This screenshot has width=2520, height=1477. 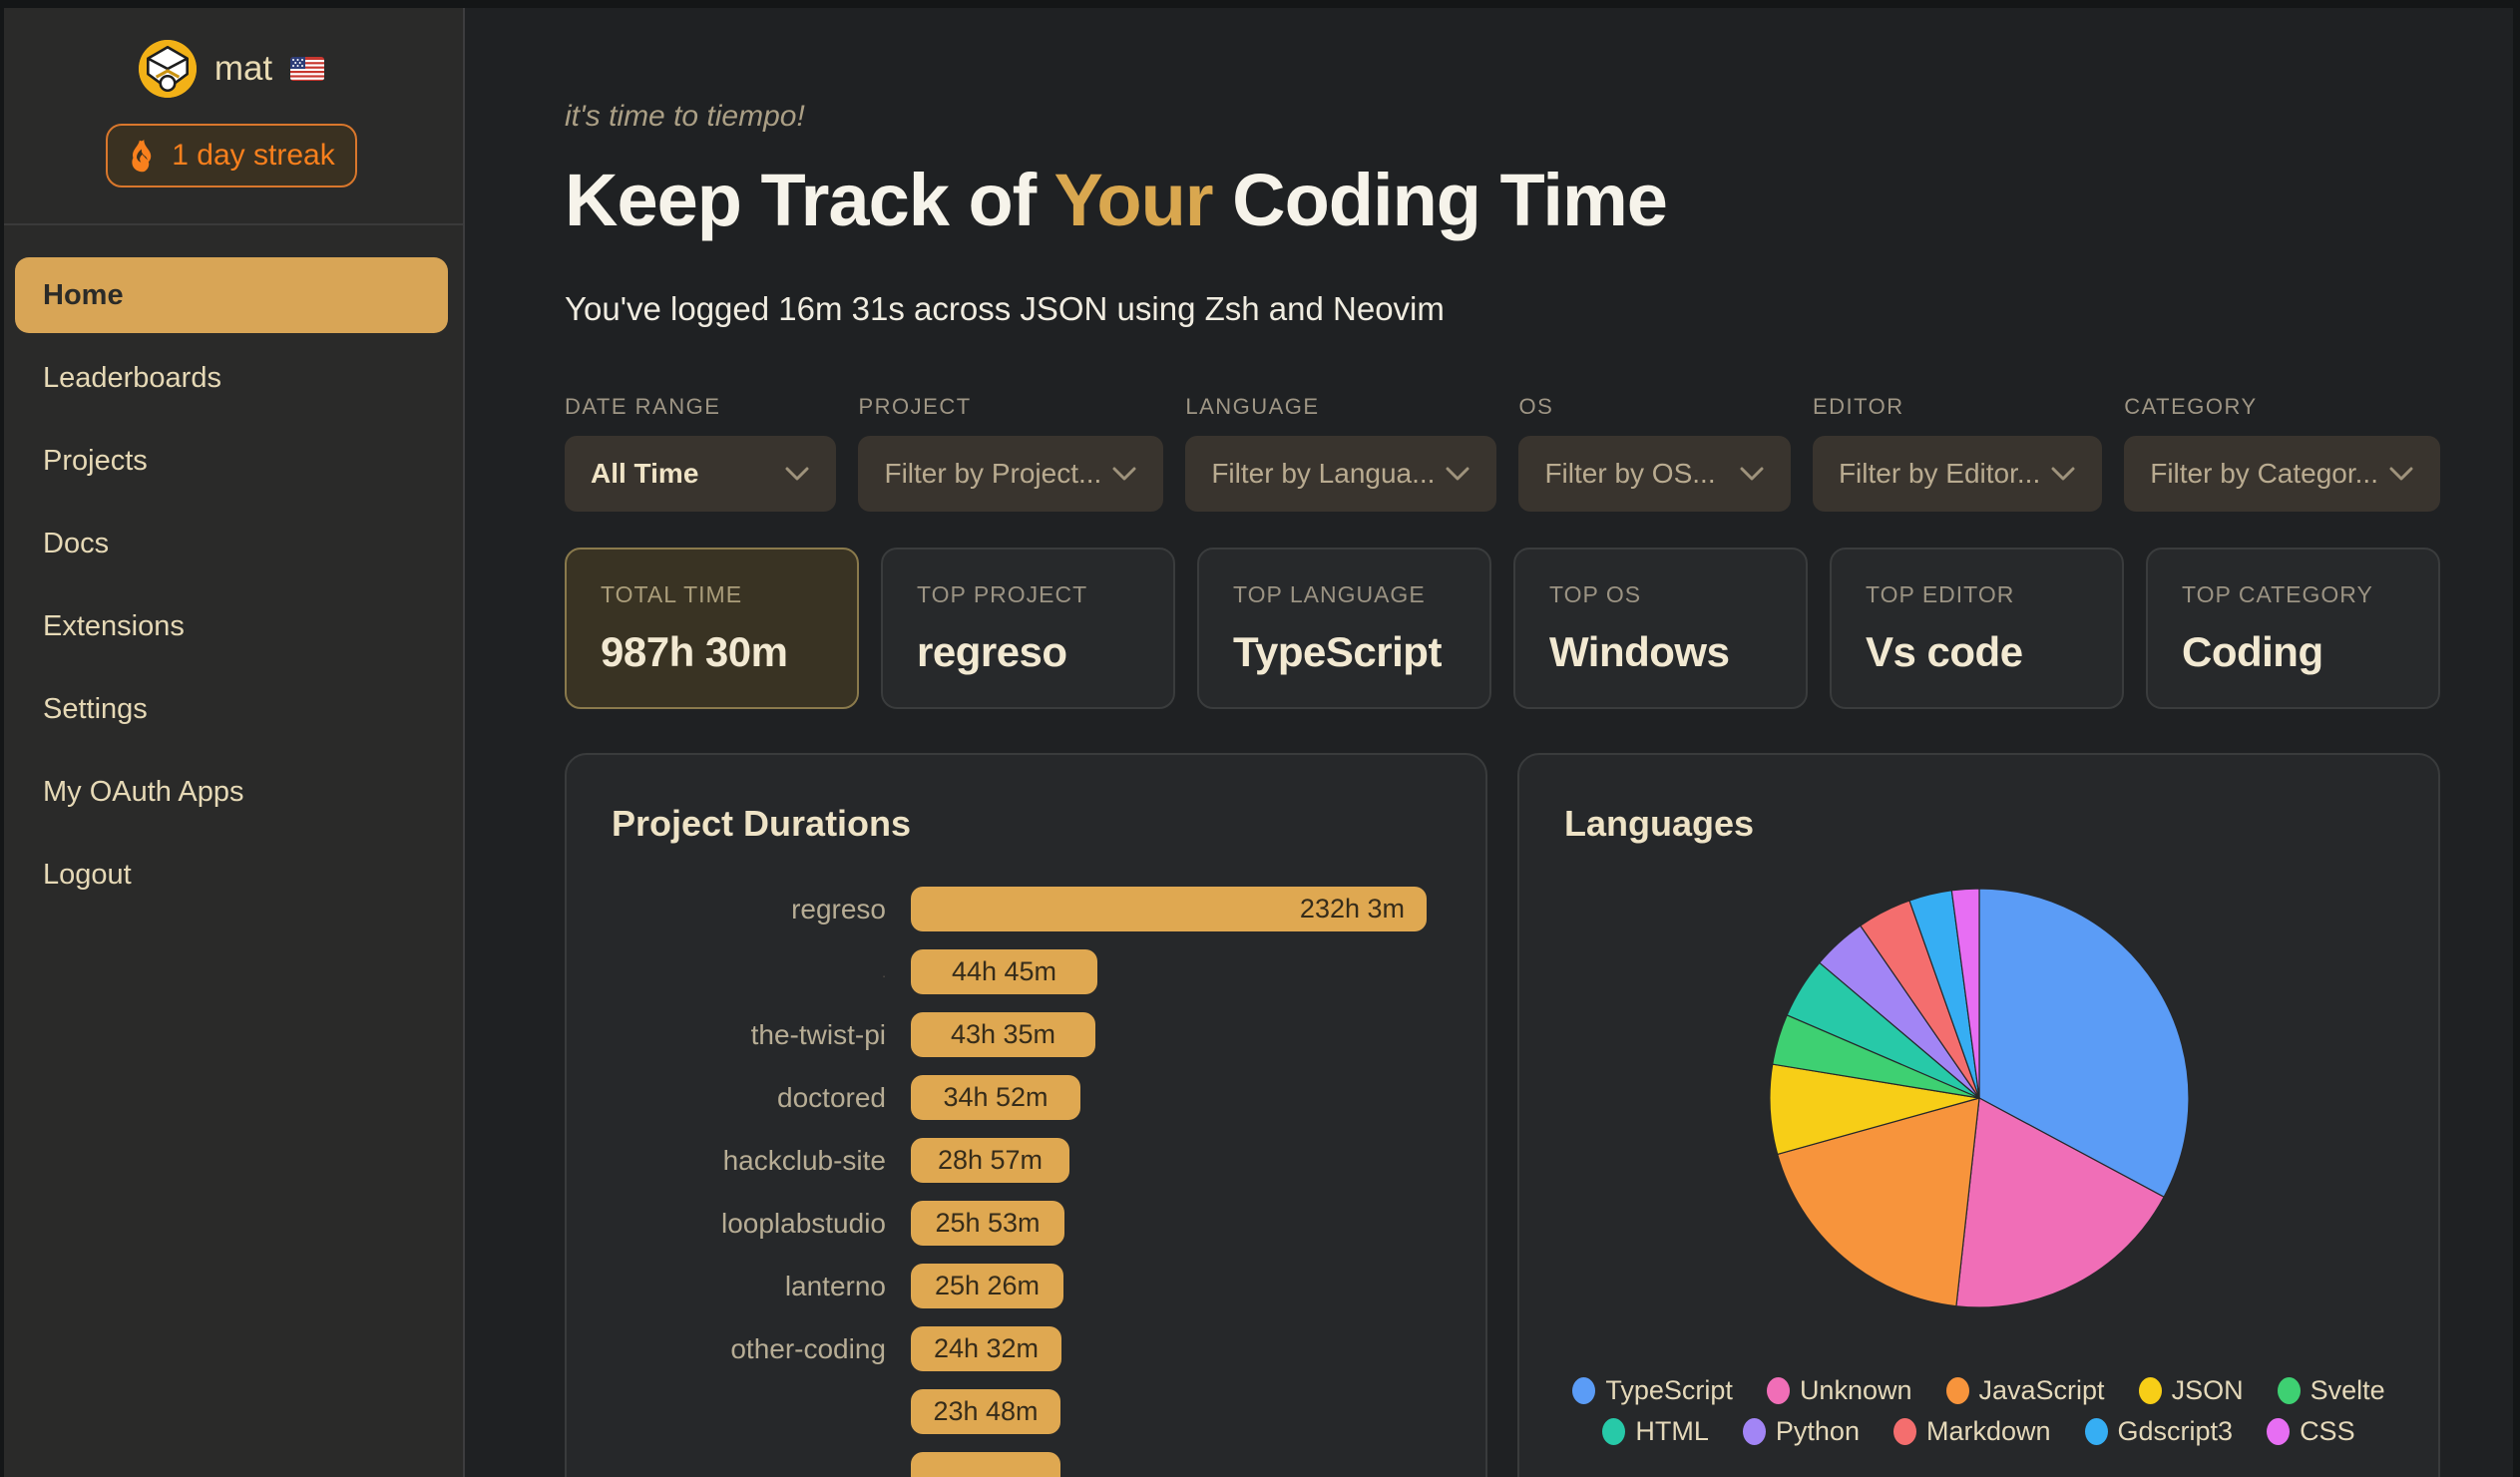 What do you see at coordinates (1855, 1390) in the screenshot?
I see `legend-label: Unknown` at bounding box center [1855, 1390].